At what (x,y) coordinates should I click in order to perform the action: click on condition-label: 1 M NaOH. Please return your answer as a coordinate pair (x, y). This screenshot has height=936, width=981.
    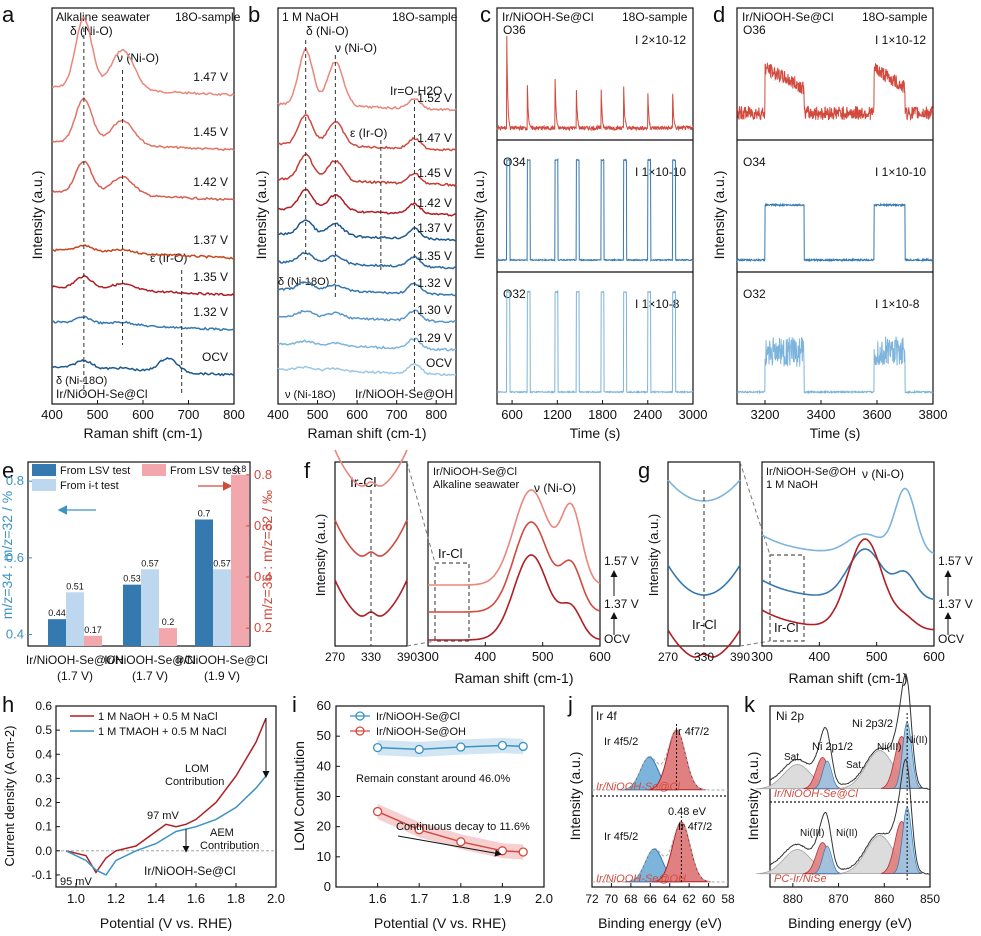
    Looking at the image, I should click on (792, 485).